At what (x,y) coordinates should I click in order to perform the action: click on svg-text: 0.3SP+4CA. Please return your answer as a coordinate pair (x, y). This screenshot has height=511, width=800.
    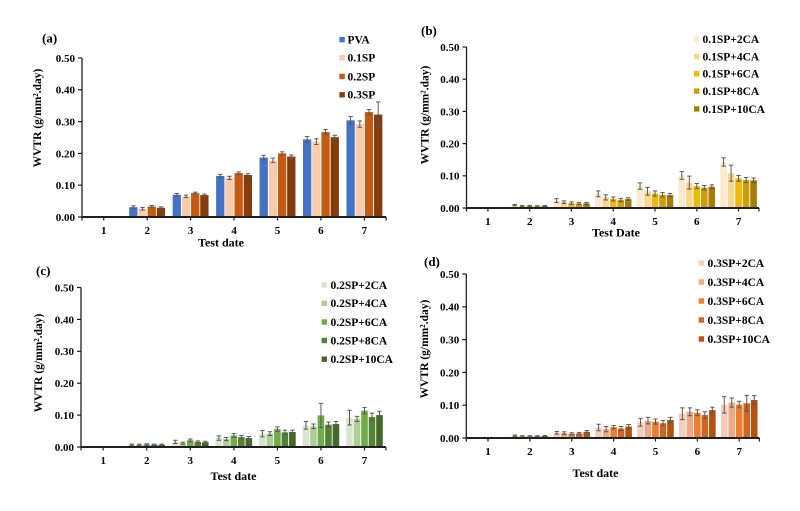
    Looking at the image, I should click on (736, 283).